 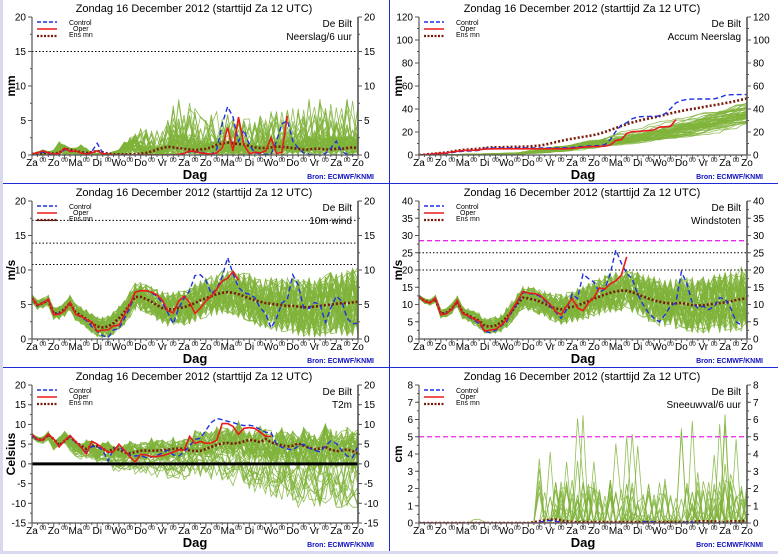 What do you see at coordinates (410, 386) in the screenshot?
I see `y-tick-label-left: 8` at bounding box center [410, 386].